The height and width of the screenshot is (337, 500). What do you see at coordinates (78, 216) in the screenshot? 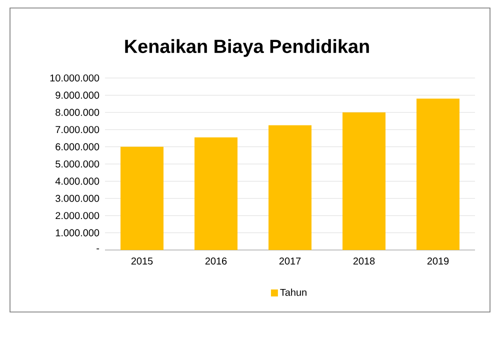
I see `y-tick-label: 2.000.000` at bounding box center [78, 216].